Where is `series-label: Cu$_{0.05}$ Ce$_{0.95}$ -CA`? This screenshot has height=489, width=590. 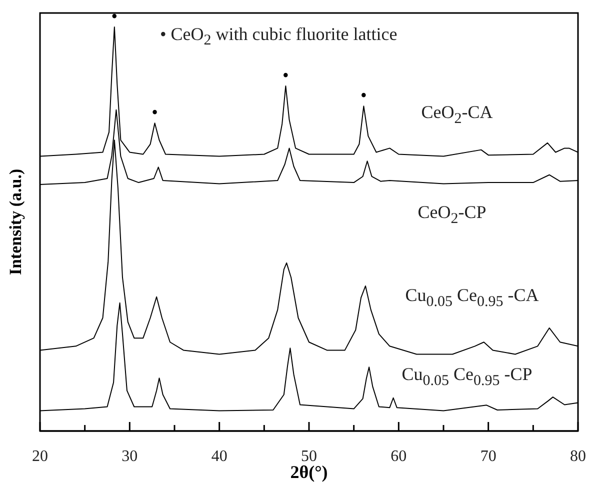 series-label: Cu$_{0.05}$ Ce$_{0.95}$ -CA is located at coordinates (472, 298).